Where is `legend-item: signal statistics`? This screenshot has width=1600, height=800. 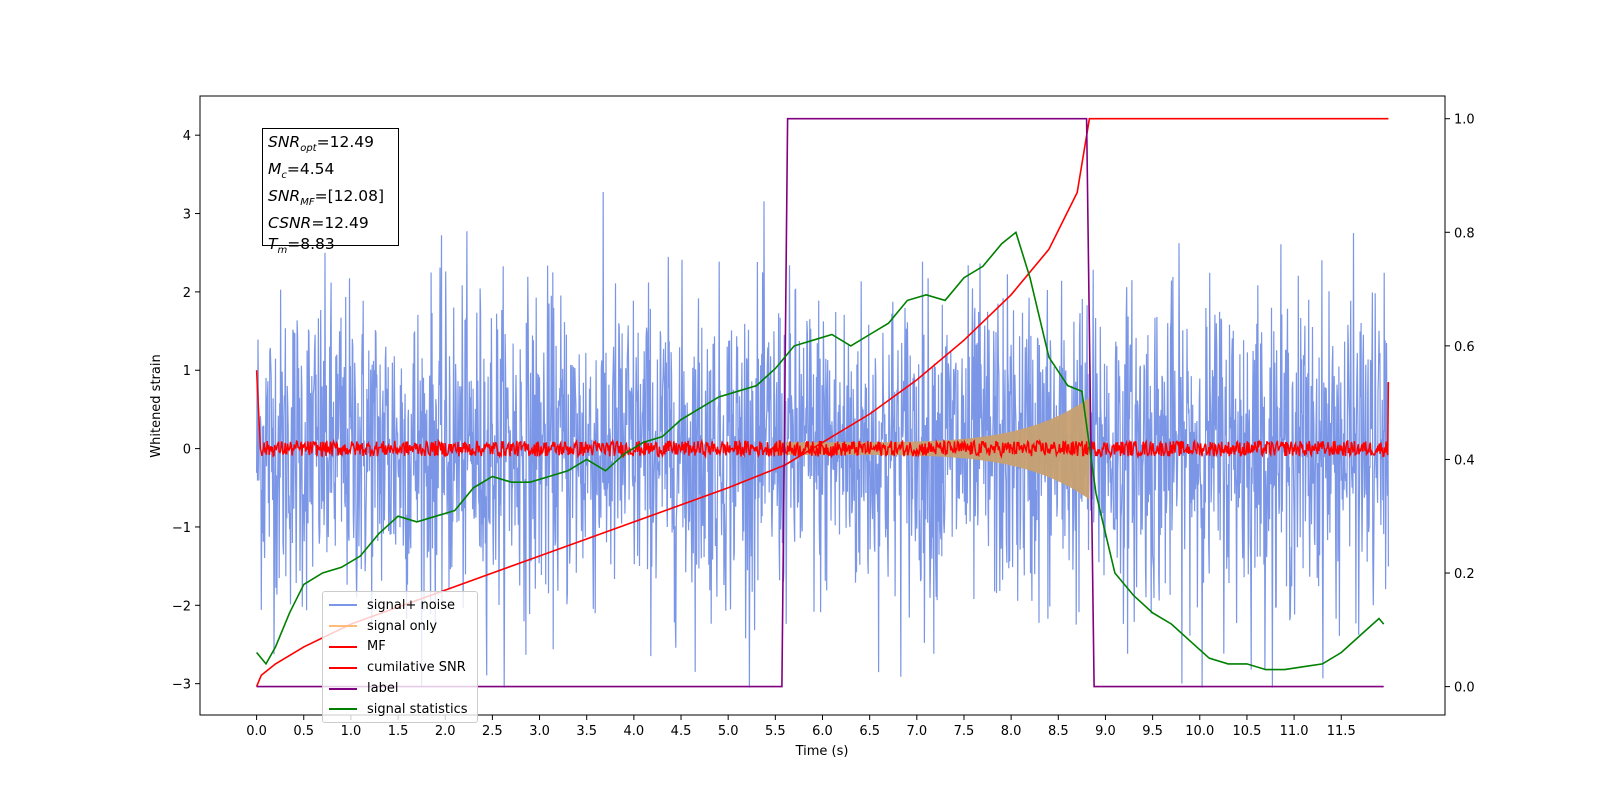
legend-item: signal statistics is located at coordinates (403, 709).